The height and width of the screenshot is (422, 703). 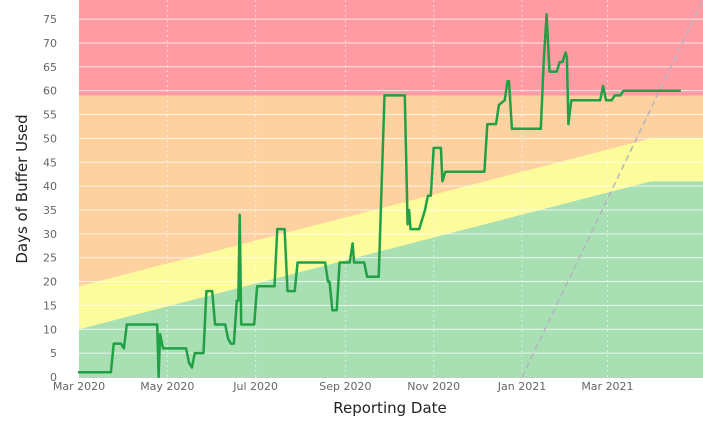 What do you see at coordinates (50, 258) in the screenshot?
I see `y-tick-label: 25` at bounding box center [50, 258].